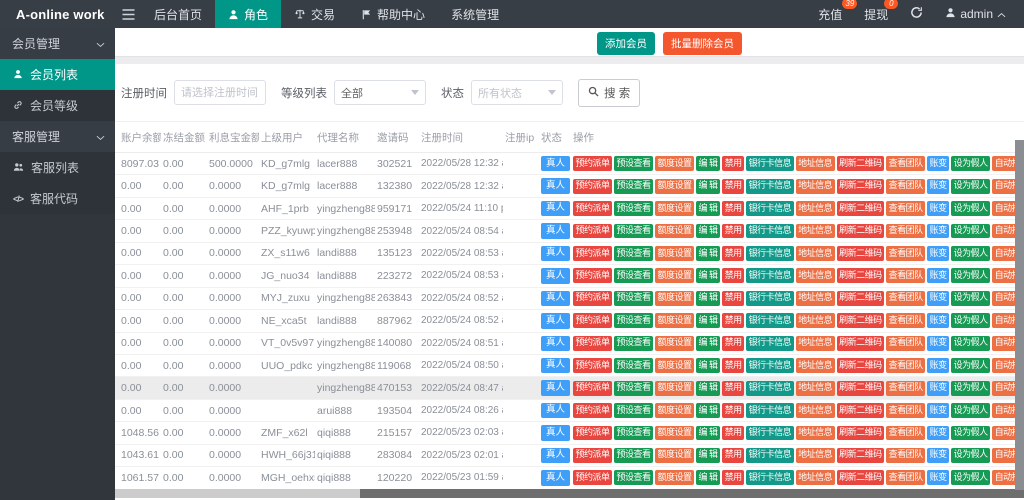 This screenshot has height=500, width=1024. Describe the element at coordinates (57, 105) in the screenshot. I see `sidebar-item-member-level: 会员等级` at that location.